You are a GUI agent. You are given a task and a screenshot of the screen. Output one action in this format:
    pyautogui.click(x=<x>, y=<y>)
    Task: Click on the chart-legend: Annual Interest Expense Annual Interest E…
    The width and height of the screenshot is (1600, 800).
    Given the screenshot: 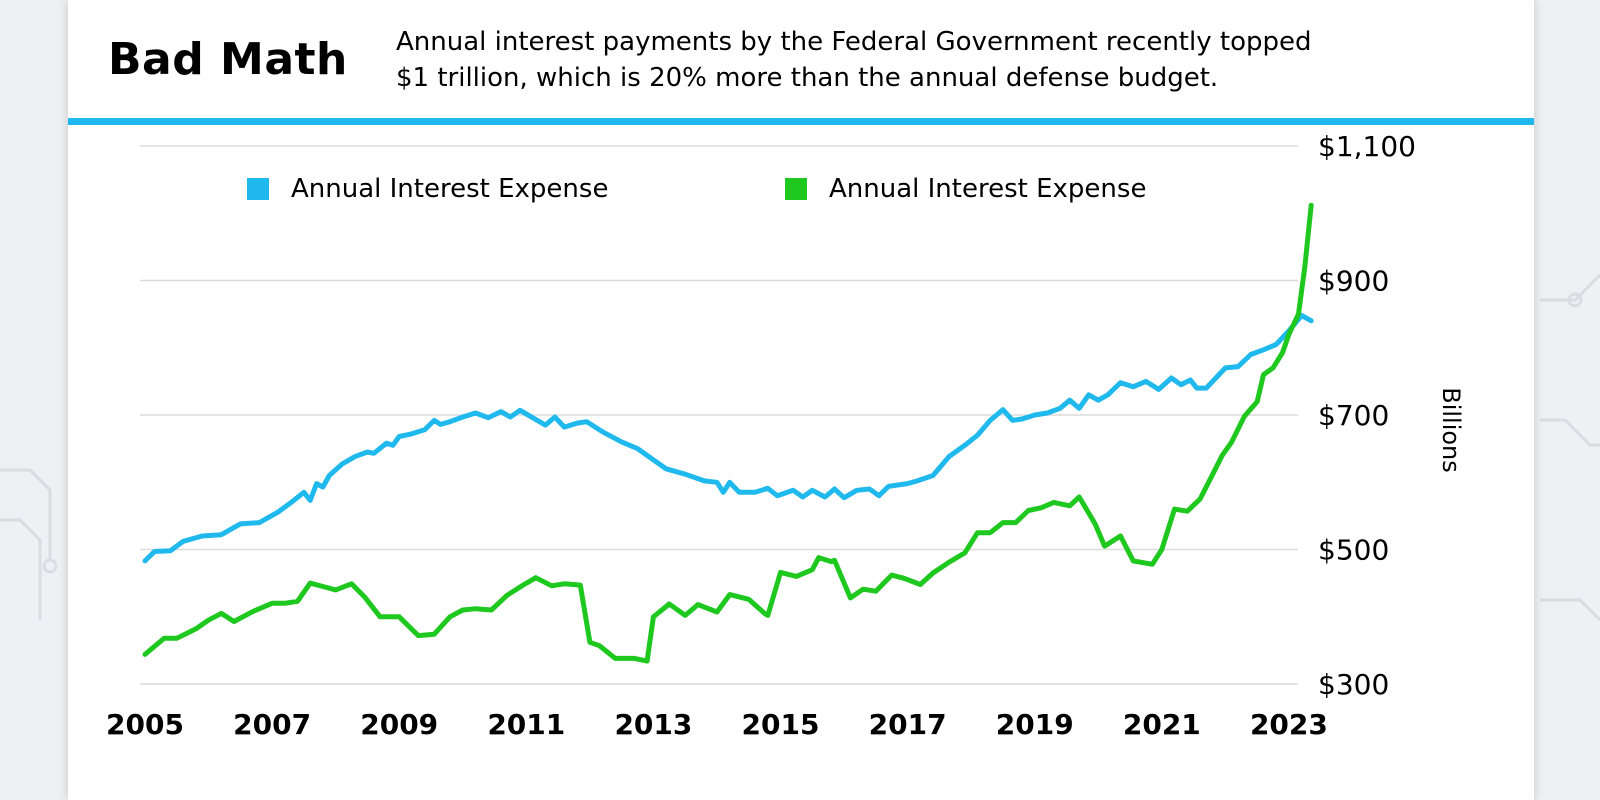 What is the action you would take?
    pyautogui.click(x=696, y=189)
    